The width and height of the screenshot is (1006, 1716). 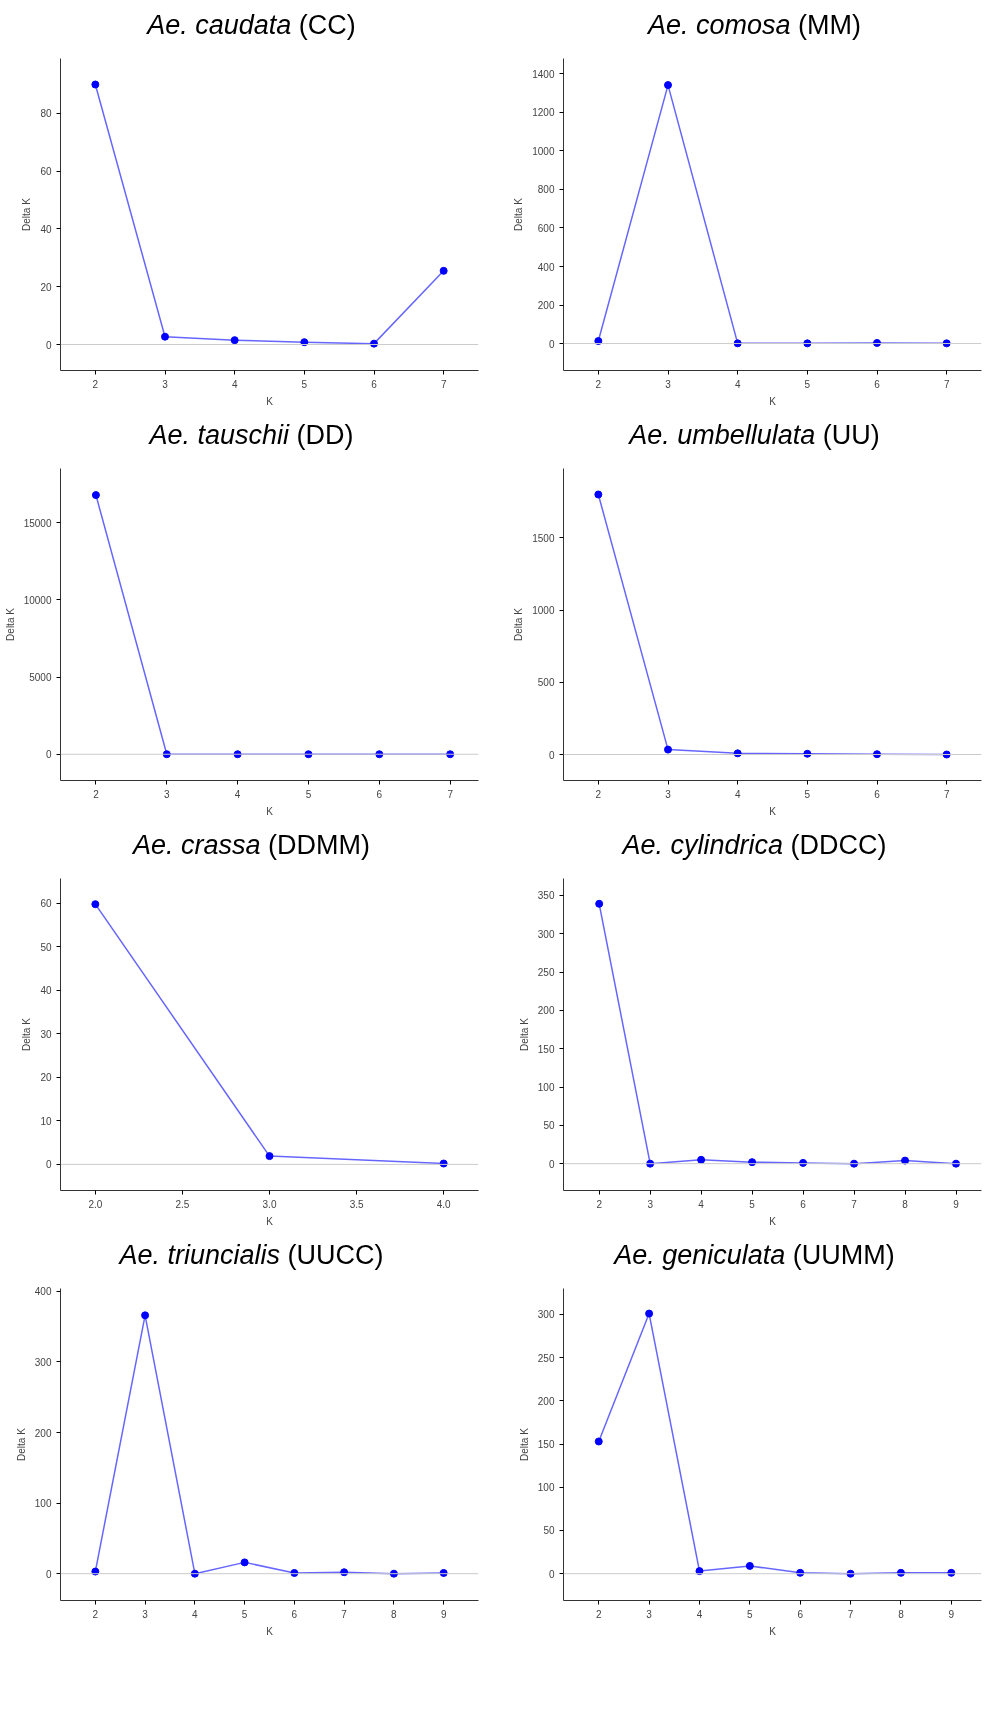 I want to click on x-tick-label: 2.0, so click(x=95, y=1204).